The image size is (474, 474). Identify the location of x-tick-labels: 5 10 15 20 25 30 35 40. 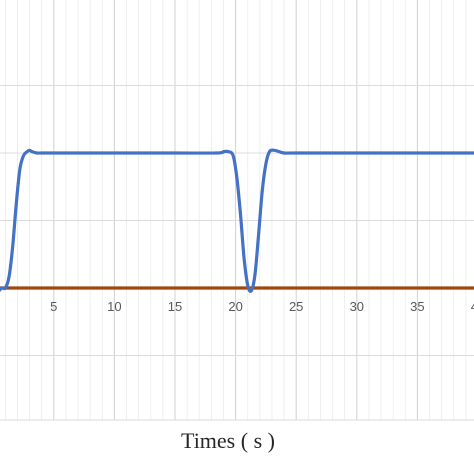
(262, 306).